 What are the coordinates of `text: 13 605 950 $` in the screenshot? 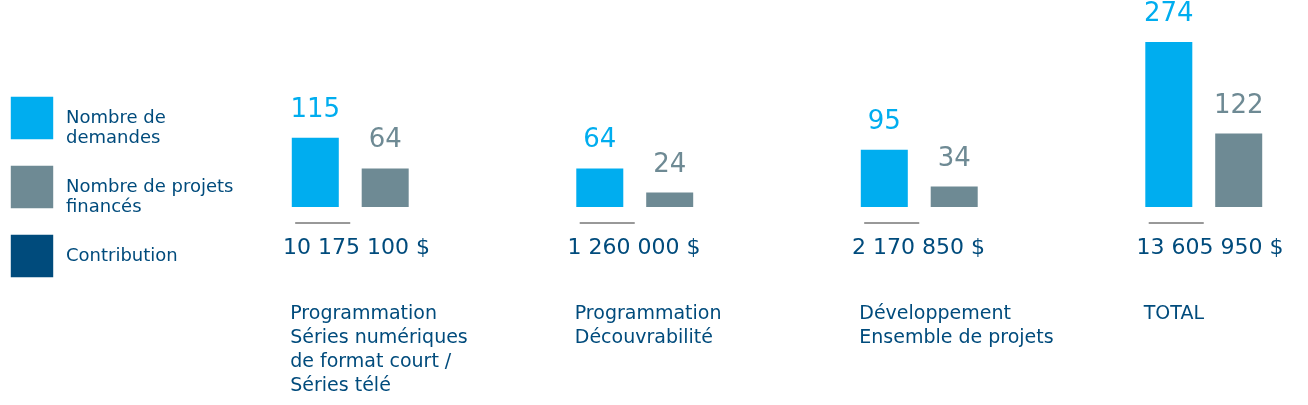 It's located at (1210, 246).